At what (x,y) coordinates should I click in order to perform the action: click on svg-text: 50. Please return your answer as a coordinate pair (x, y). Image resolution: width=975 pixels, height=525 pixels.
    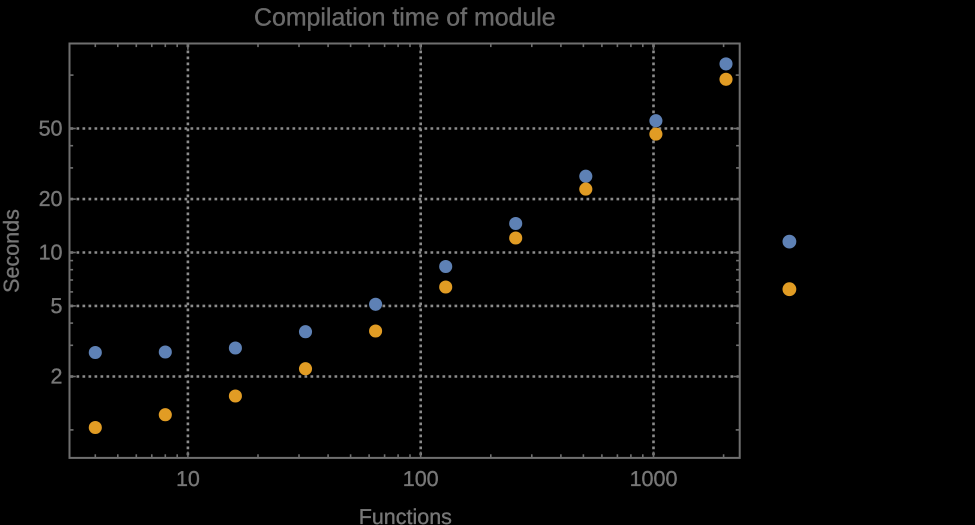
    Looking at the image, I should click on (51, 128).